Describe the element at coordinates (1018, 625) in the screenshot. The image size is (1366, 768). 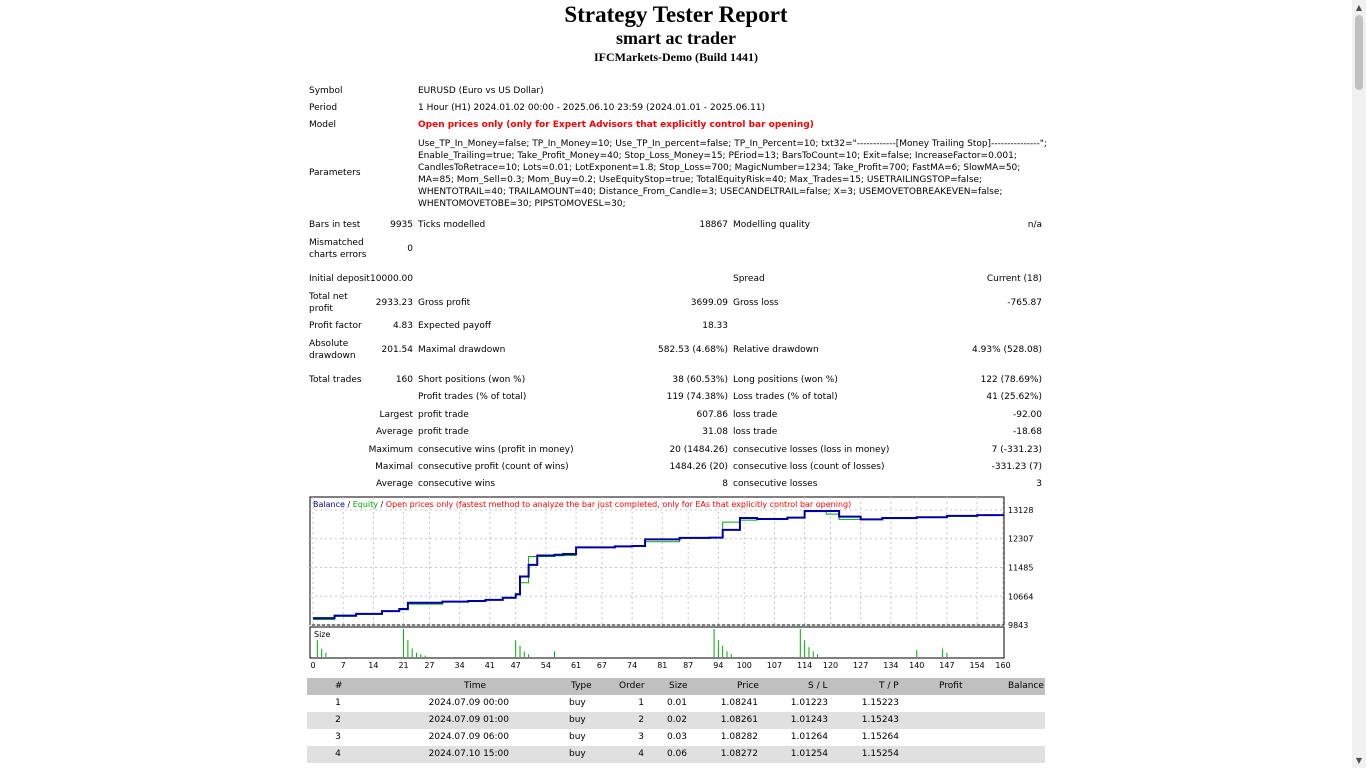
I see `y-tick-label: 9843` at that location.